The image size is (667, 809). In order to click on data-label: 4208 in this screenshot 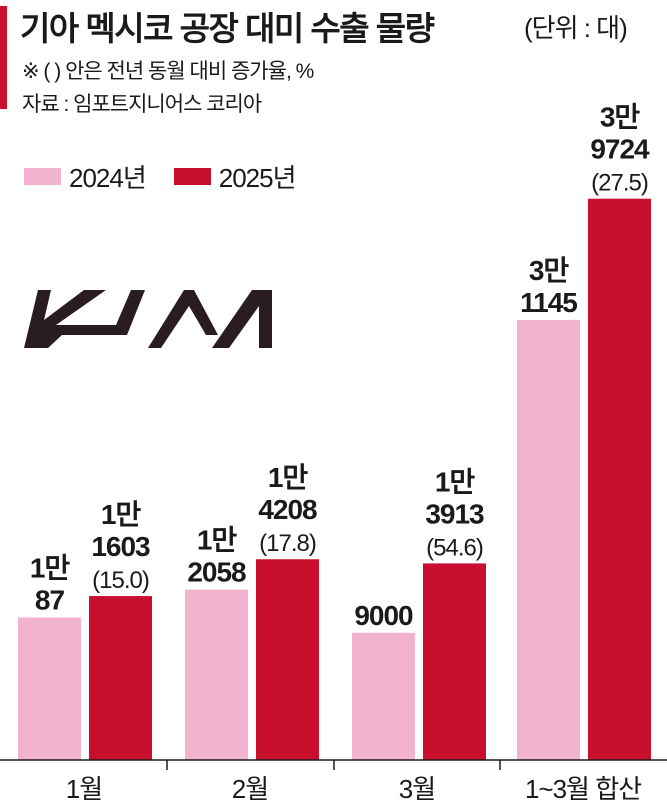, I will do `click(287, 509)`.